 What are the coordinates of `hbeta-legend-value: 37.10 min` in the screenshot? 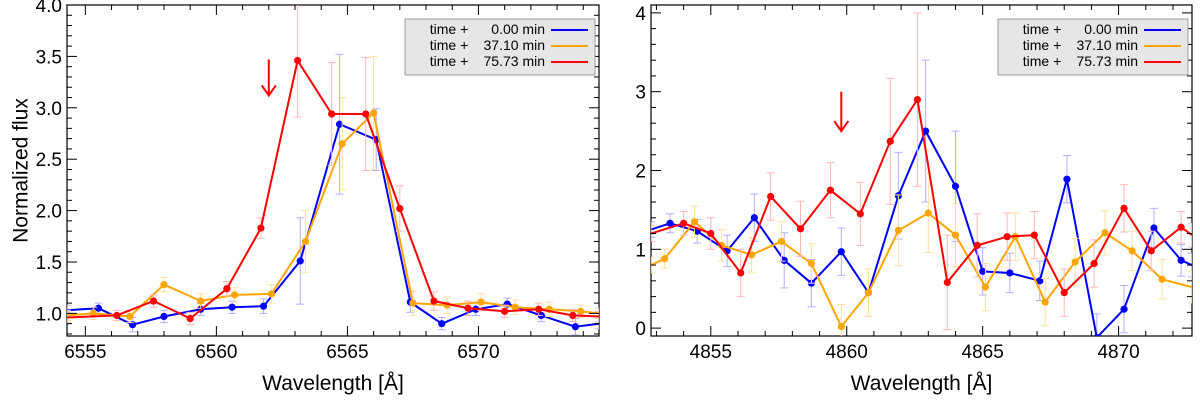 It's located at (1107, 45).